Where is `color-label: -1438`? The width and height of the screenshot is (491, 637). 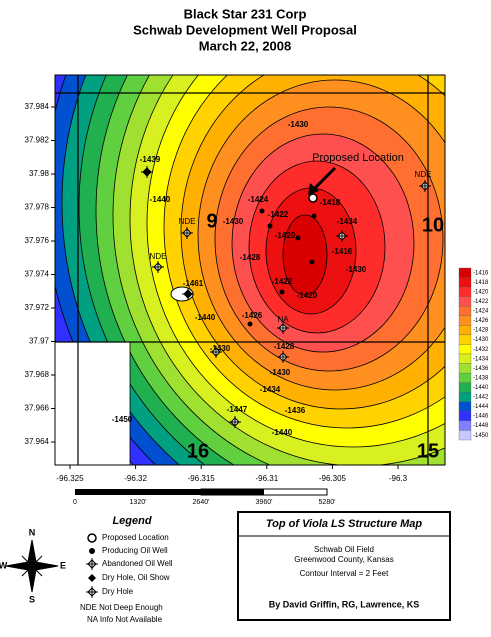
color-label: -1438 is located at coordinates (481, 378).